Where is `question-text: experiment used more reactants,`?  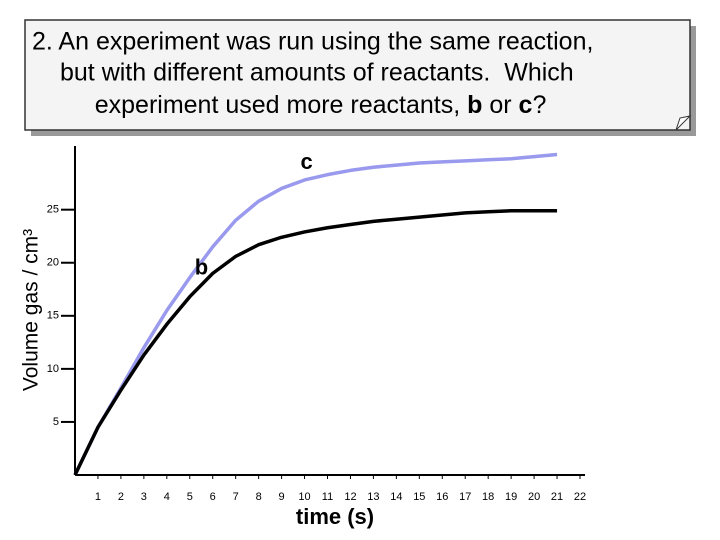
question-text: experiment used more reactants, is located at coordinates (281, 105).